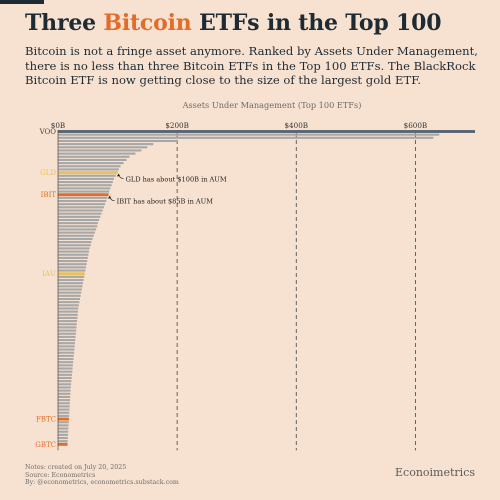 The image size is (500, 500). Describe the element at coordinates (435, 472) in the screenshot. I see `brand-logo-text: Econoimetrics` at that location.